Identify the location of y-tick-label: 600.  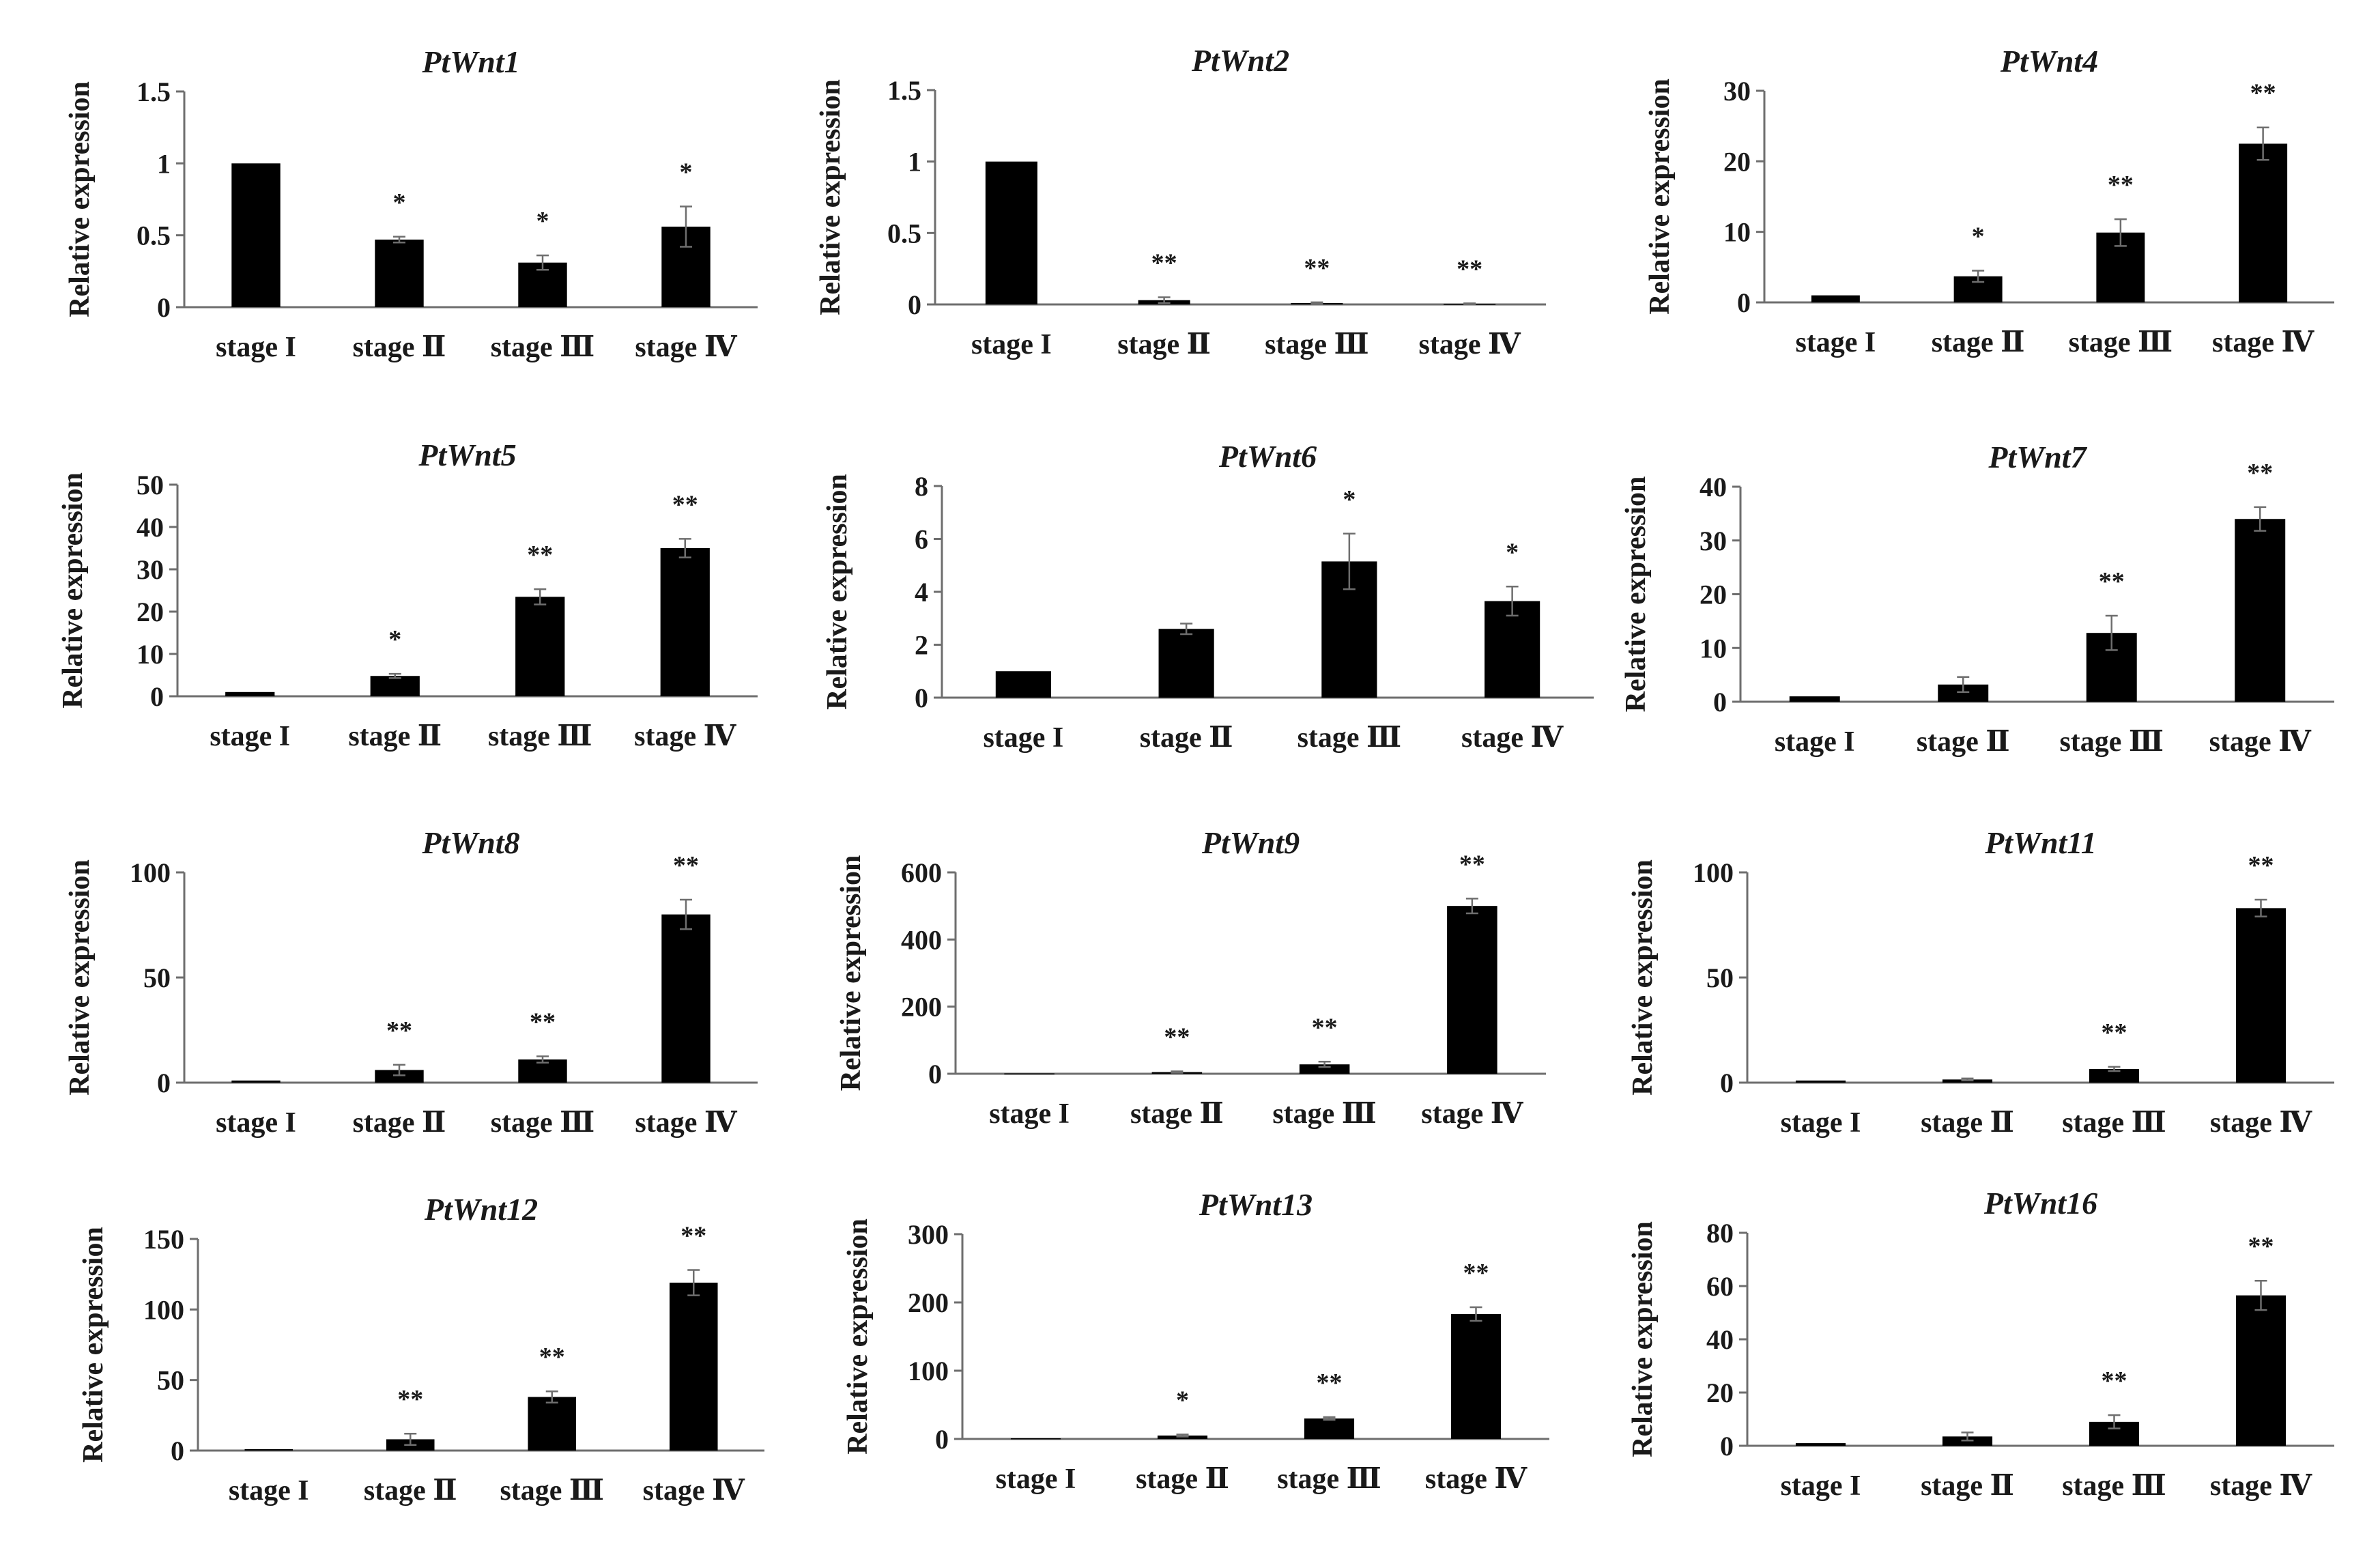
(921, 873).